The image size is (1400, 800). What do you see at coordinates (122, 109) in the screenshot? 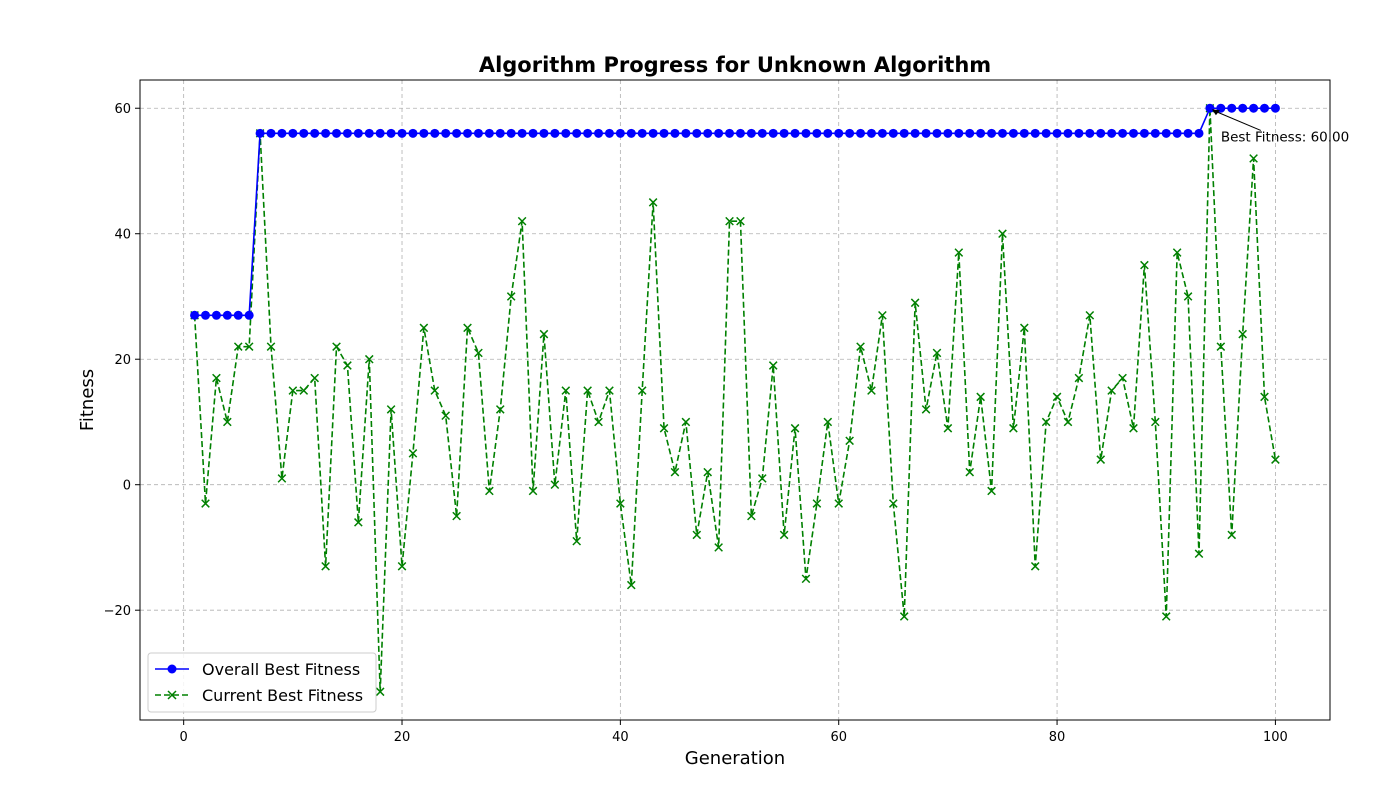
I see `y-tick-label: 60` at bounding box center [122, 109].